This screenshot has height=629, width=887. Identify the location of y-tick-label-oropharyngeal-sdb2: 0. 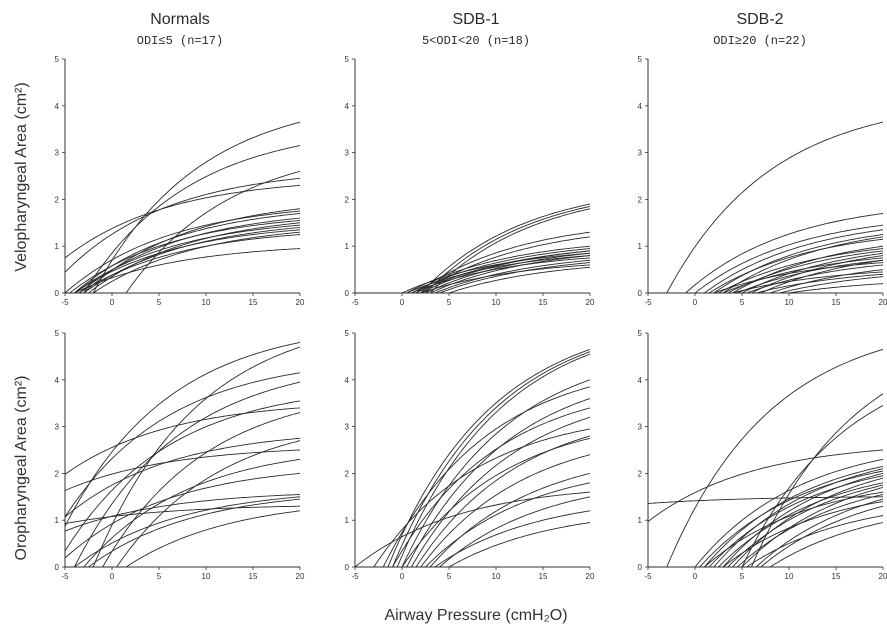
(640, 567).